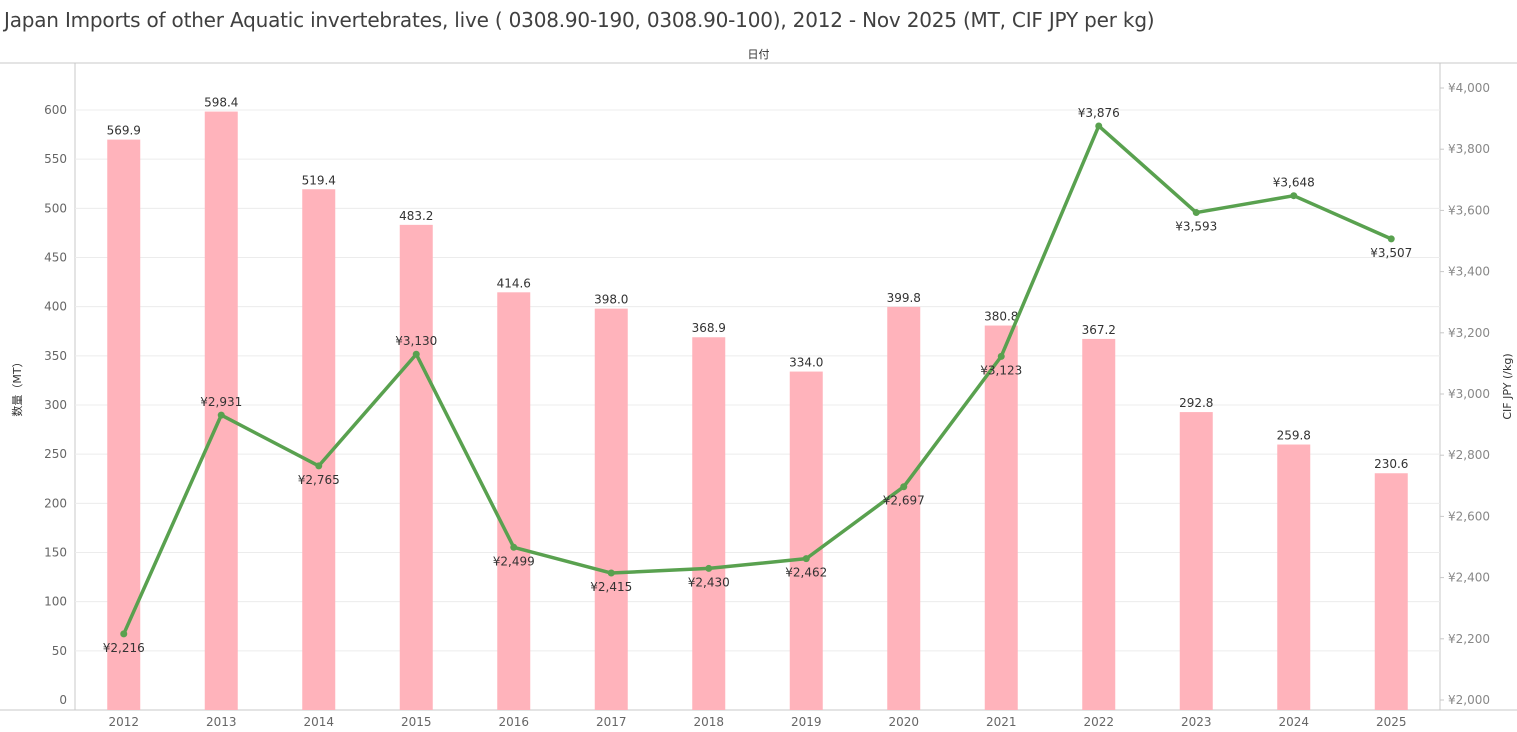 Image resolution: width=1517 pixels, height=732 pixels. Describe the element at coordinates (1001, 370) in the screenshot. I see `price-value-label: ¥3,123` at that location.